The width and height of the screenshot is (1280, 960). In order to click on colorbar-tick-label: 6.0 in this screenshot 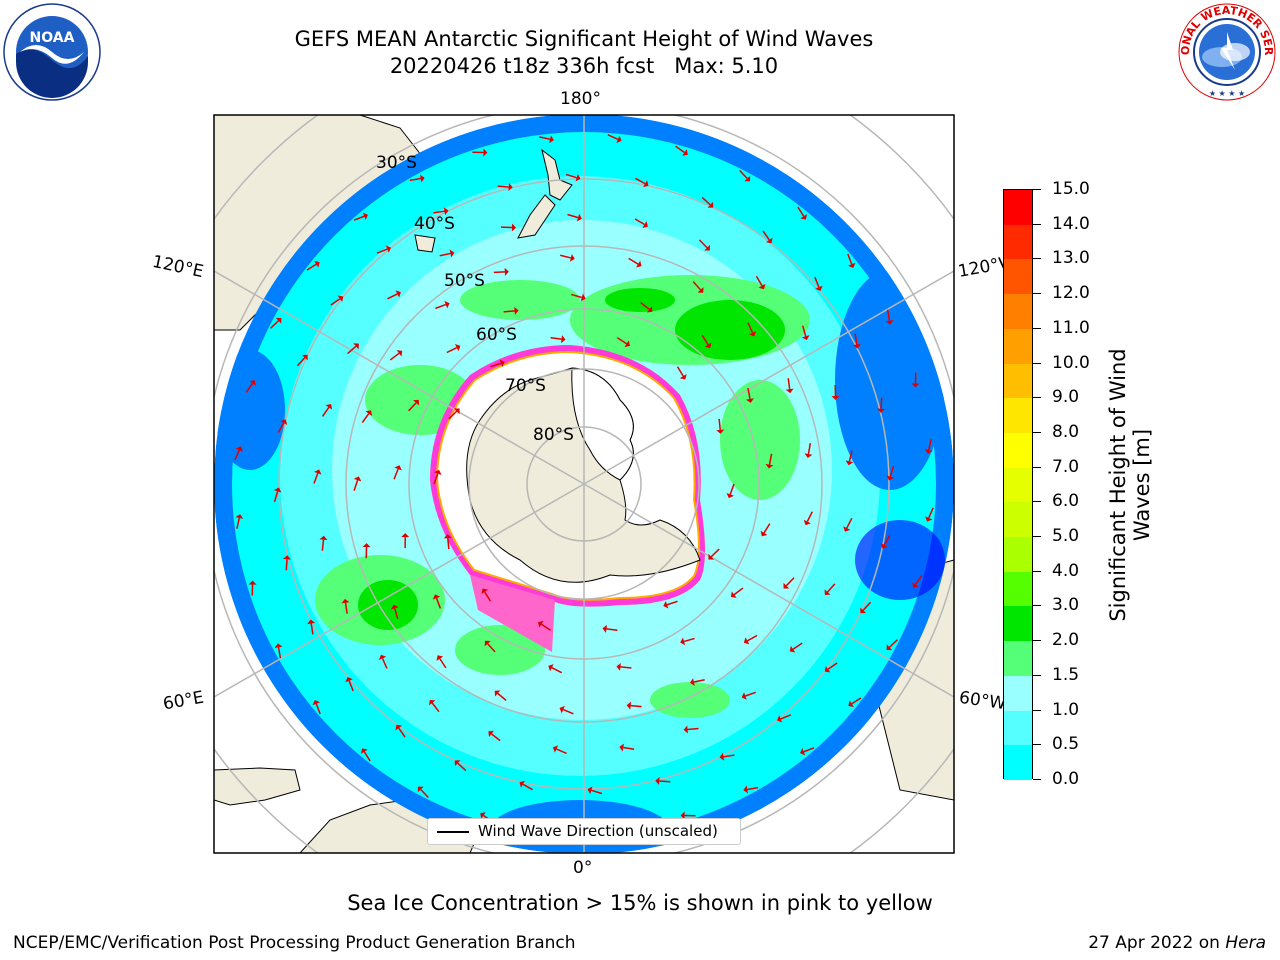, I will do `click(1066, 501)`.